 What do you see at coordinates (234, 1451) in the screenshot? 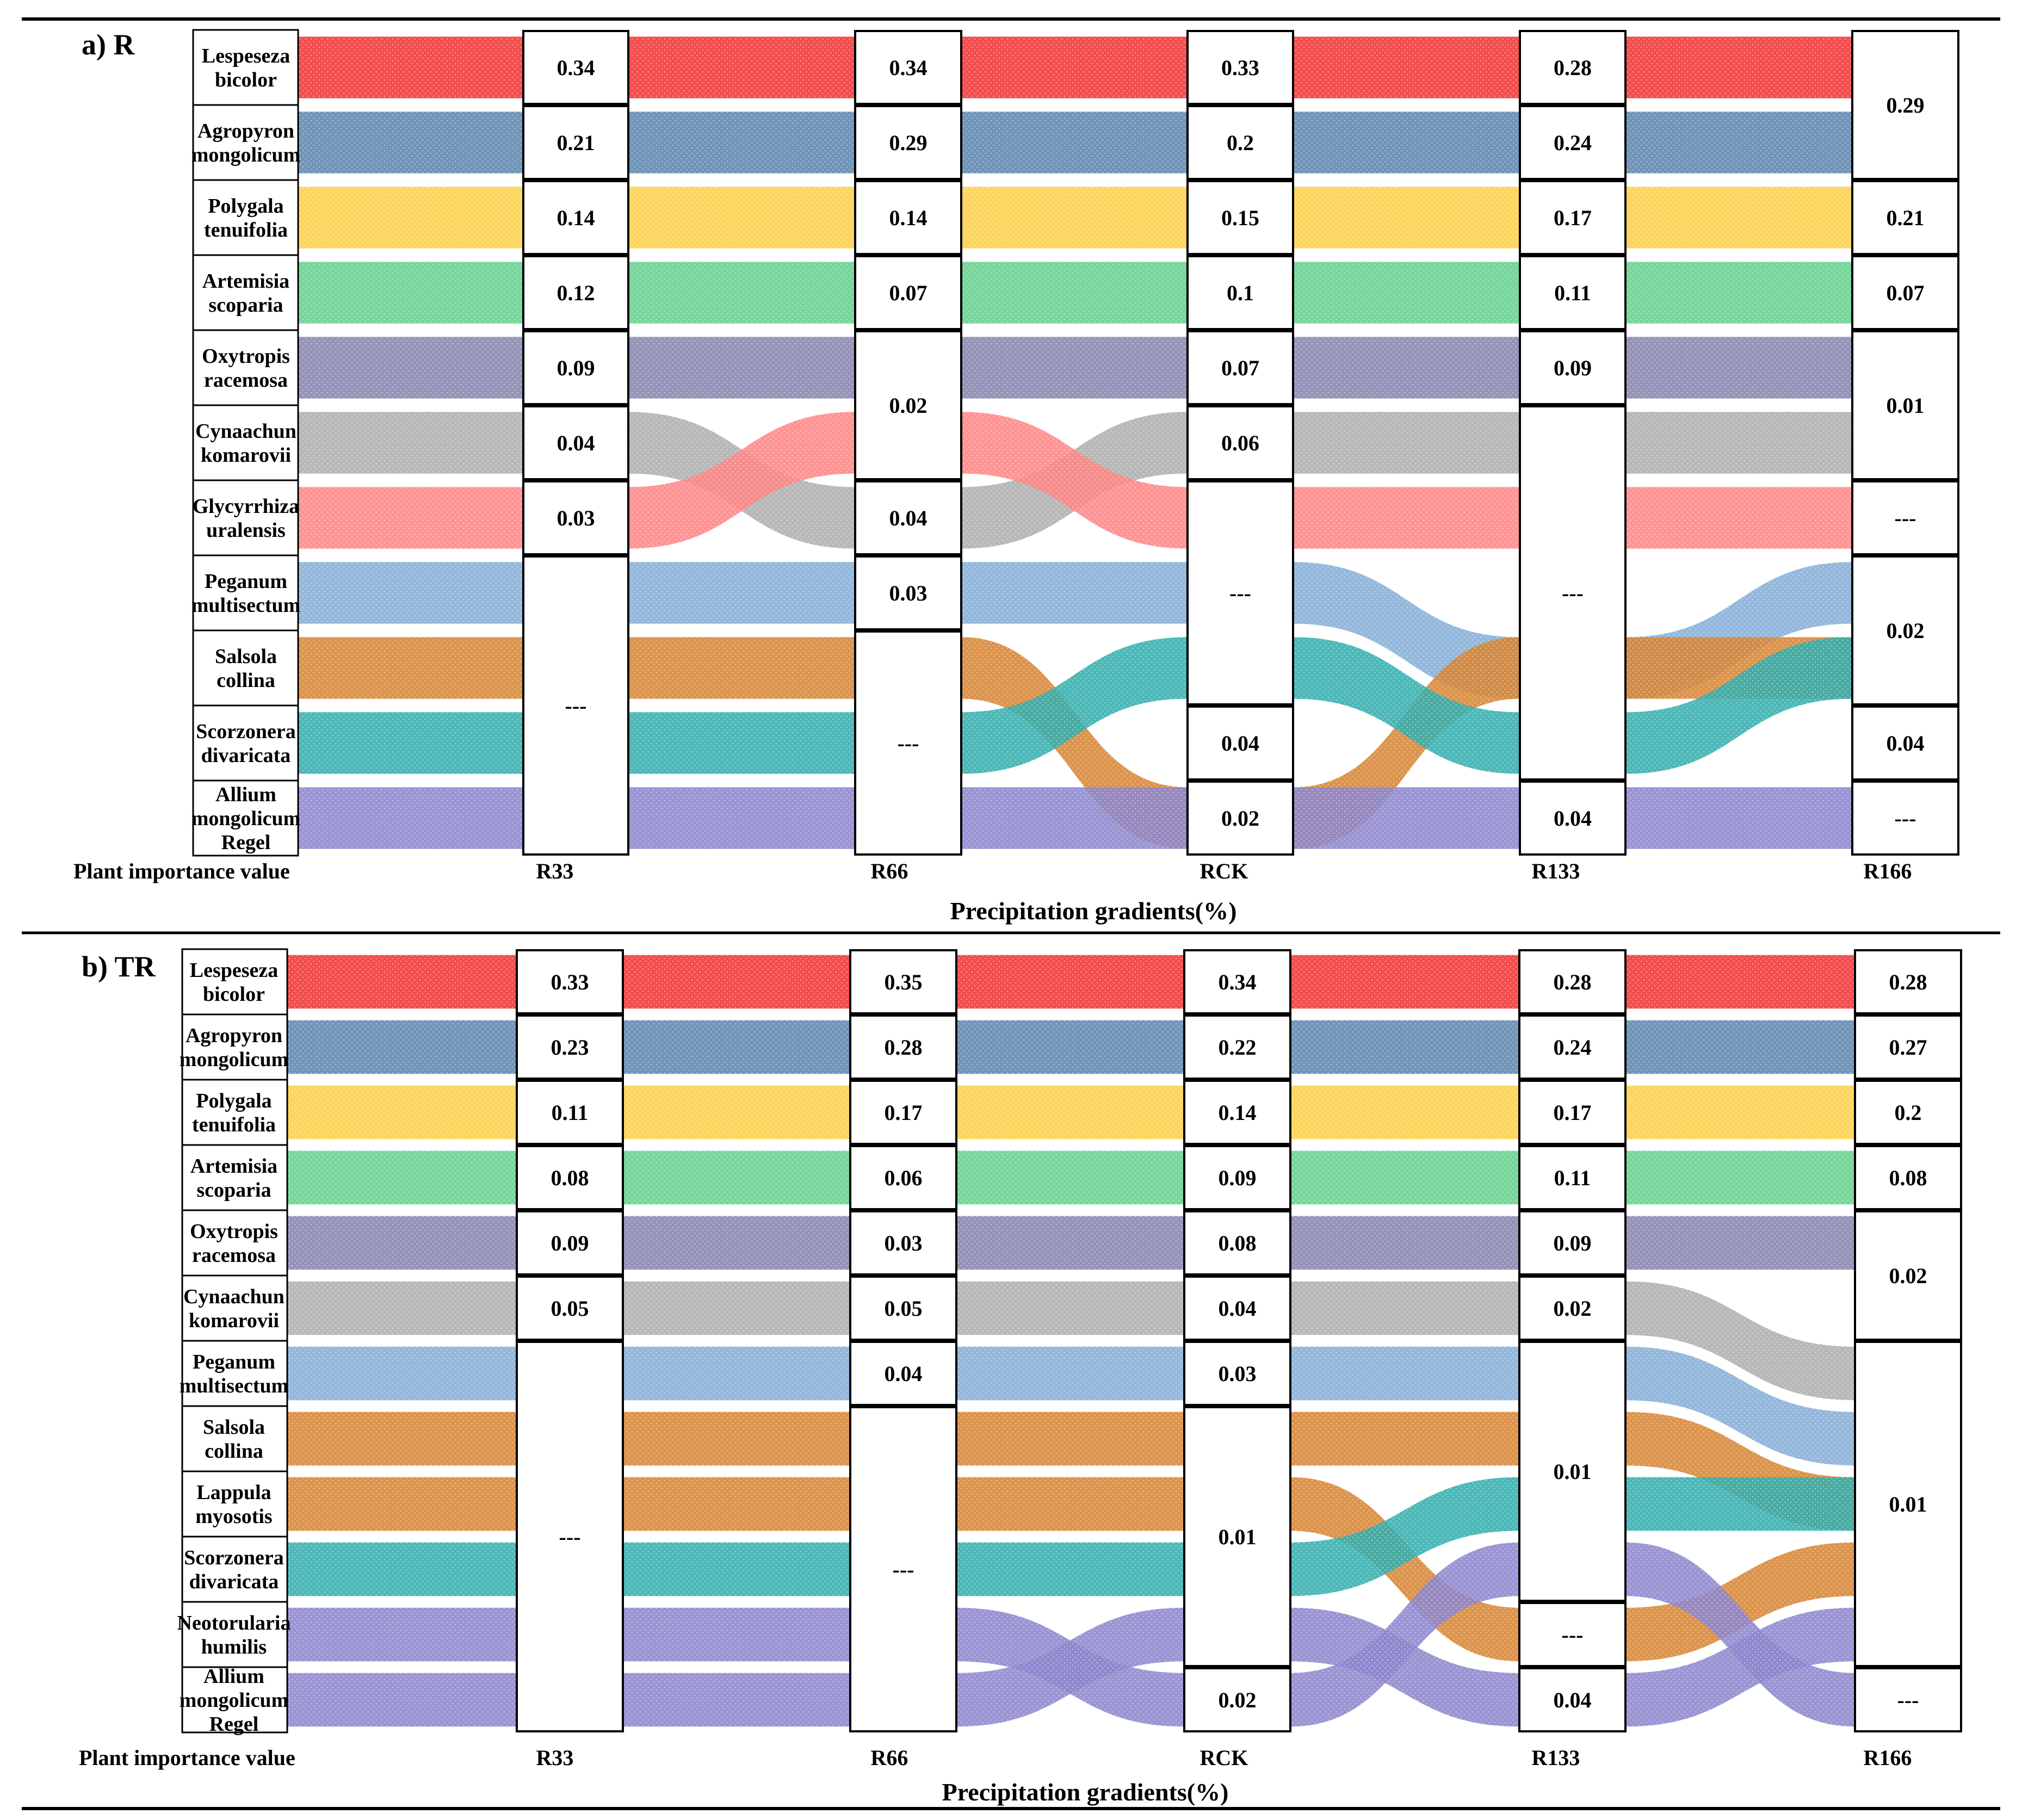
I see `species-name: collina` at bounding box center [234, 1451].